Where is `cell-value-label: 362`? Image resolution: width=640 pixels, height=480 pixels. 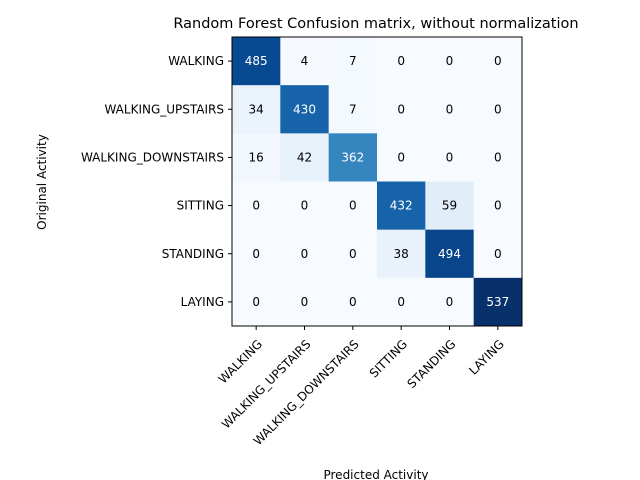
cell-value-label: 362 is located at coordinates (352, 157).